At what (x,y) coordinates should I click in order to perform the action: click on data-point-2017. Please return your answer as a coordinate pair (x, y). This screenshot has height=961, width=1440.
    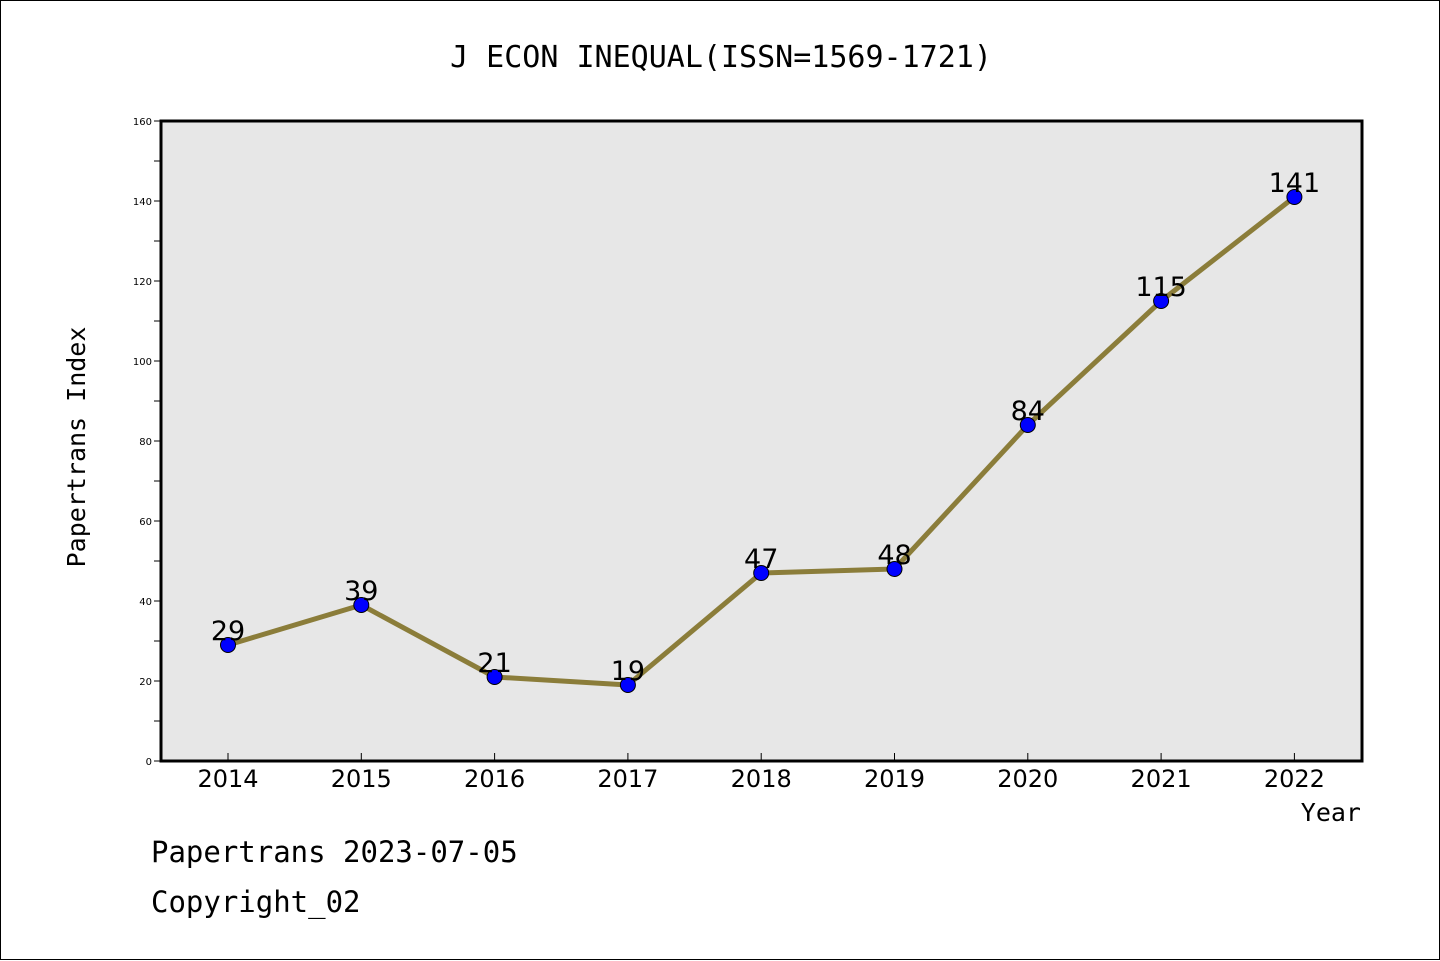
    Looking at the image, I should click on (627, 685).